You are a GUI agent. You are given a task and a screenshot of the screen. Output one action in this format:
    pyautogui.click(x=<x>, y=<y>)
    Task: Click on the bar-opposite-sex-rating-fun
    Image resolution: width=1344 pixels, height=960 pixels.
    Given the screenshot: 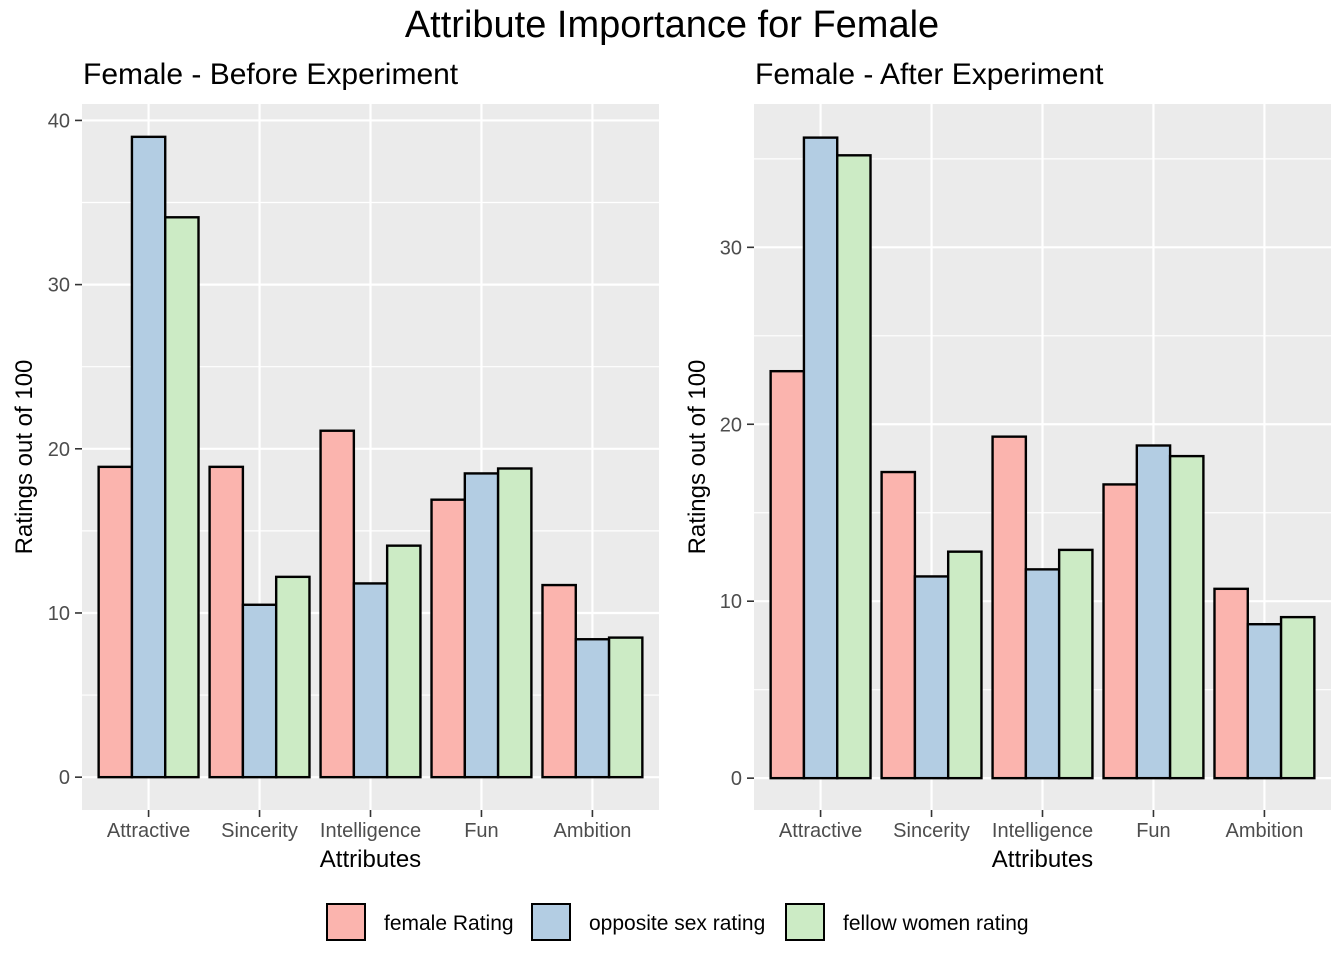 What is the action you would take?
    pyautogui.click(x=1153, y=612)
    